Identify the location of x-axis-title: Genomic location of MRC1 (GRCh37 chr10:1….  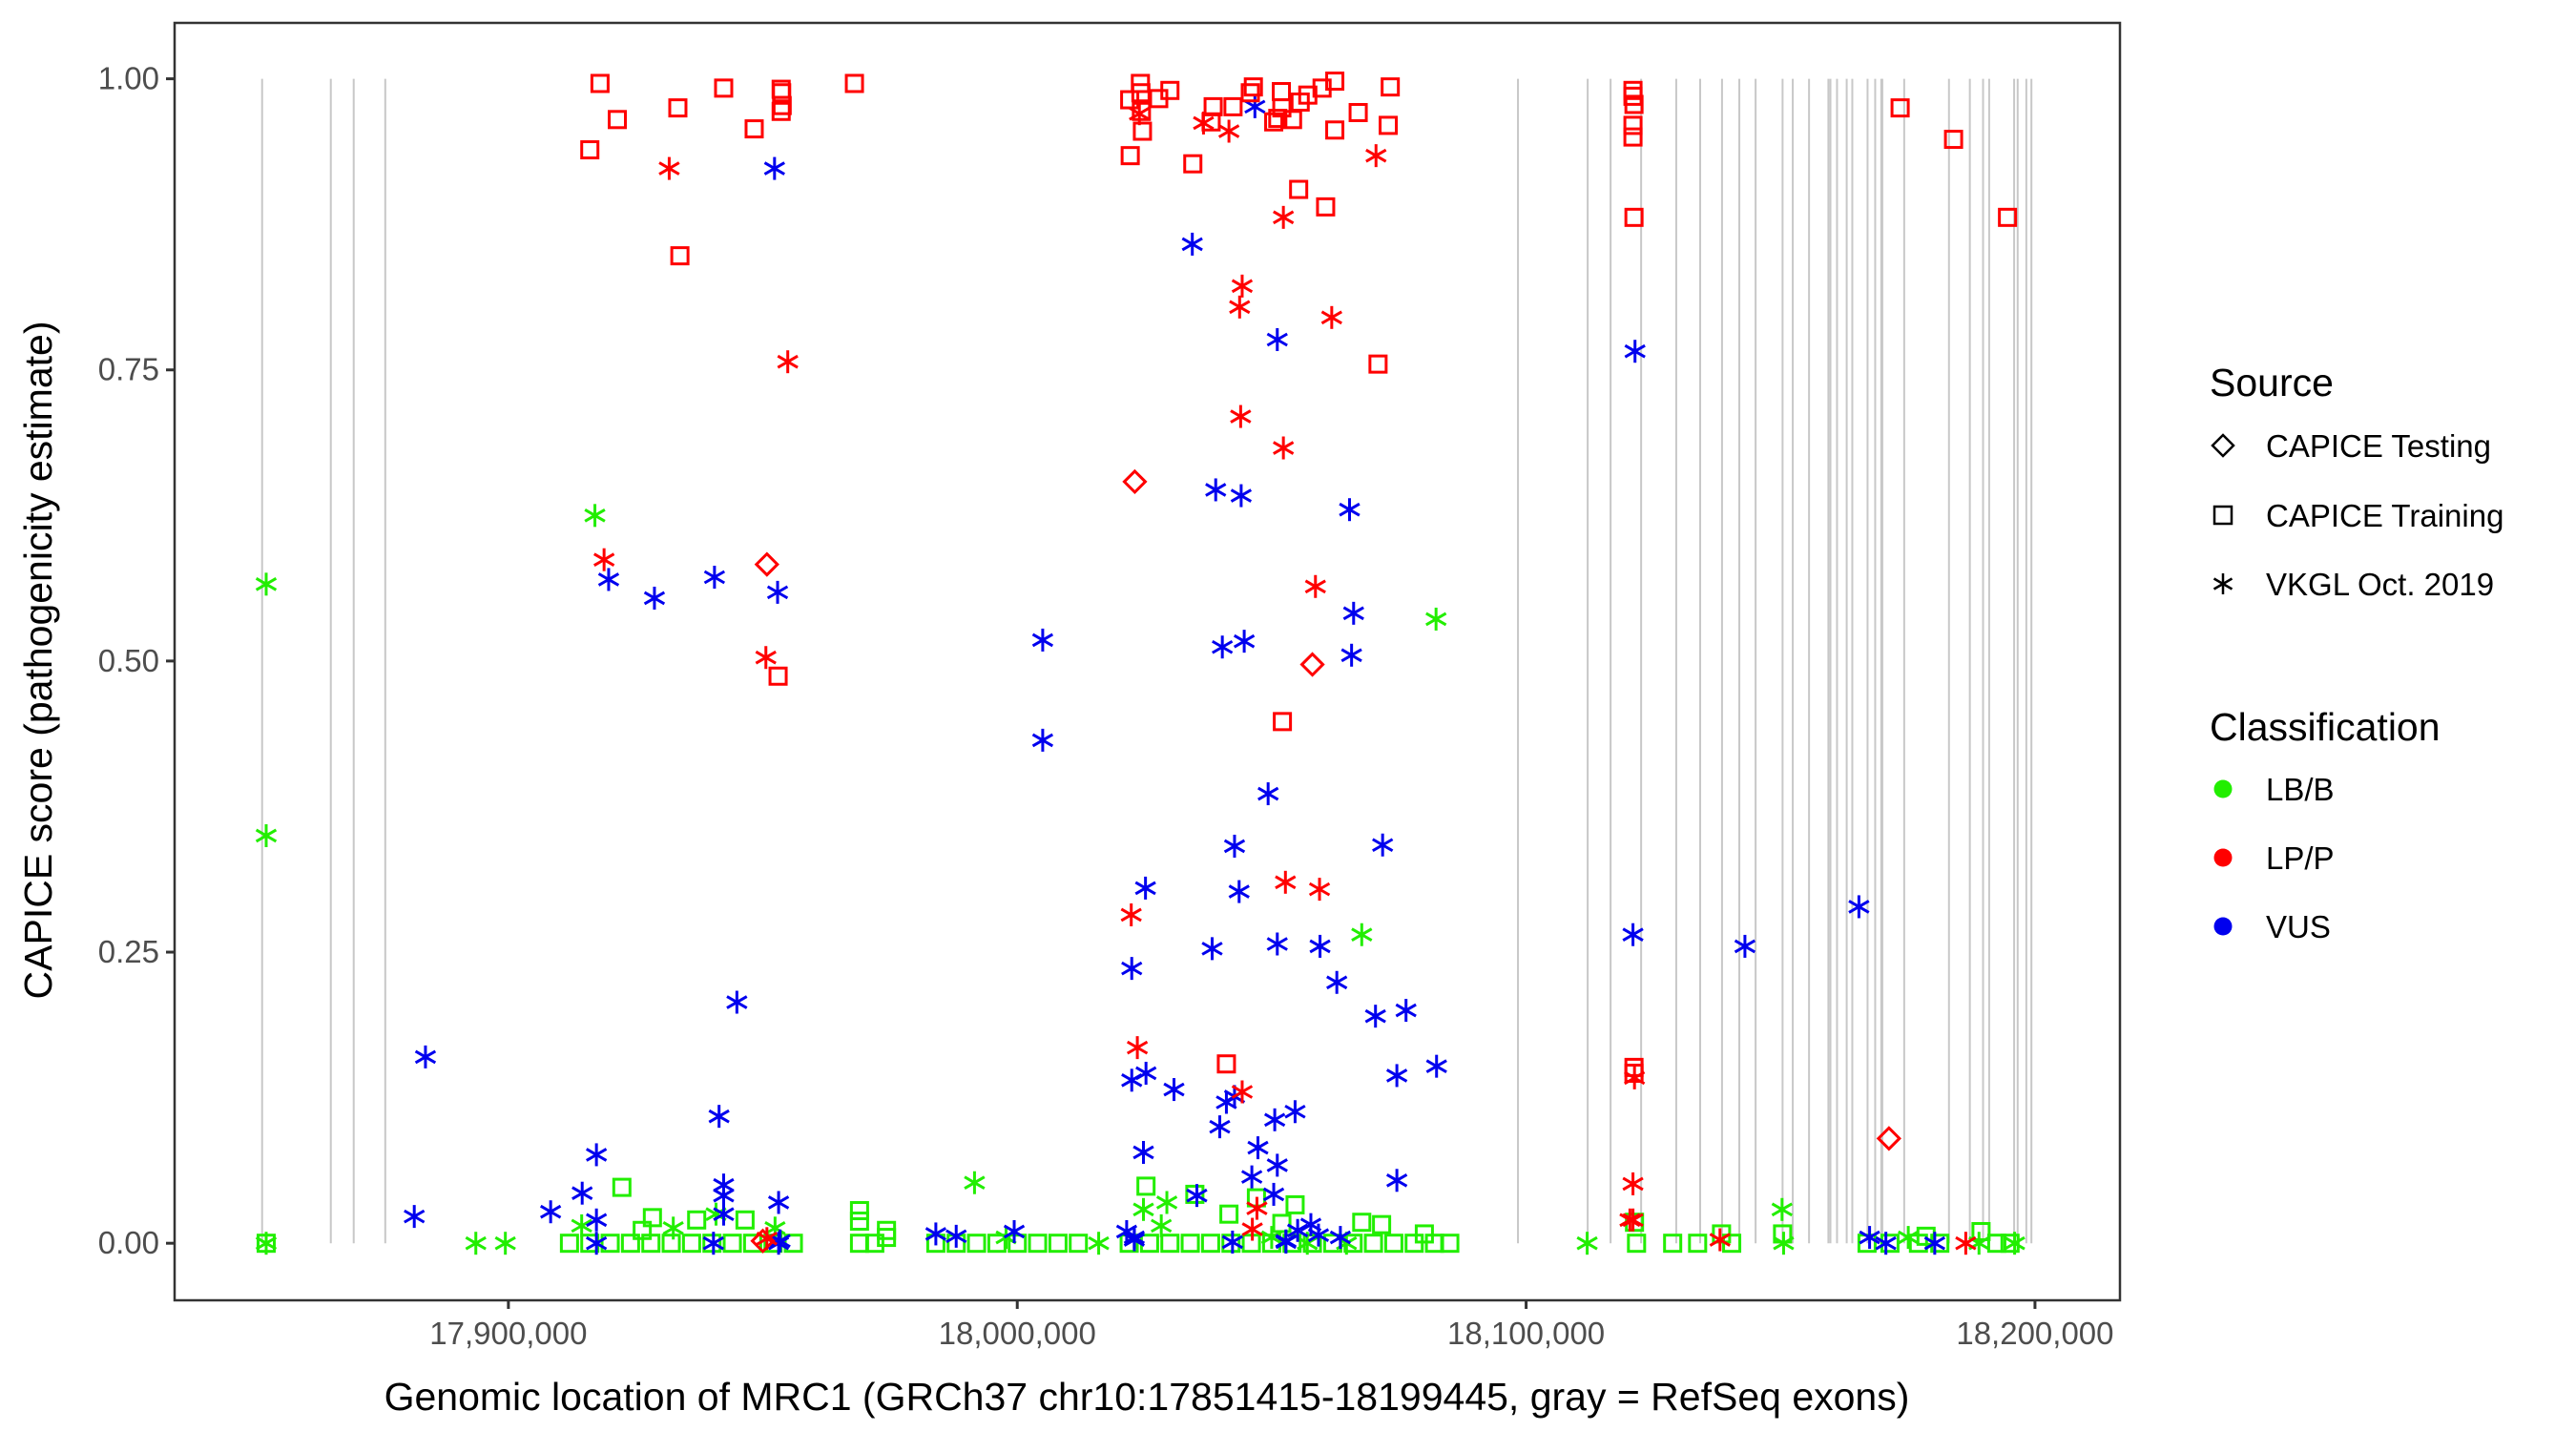
(1147, 1397).